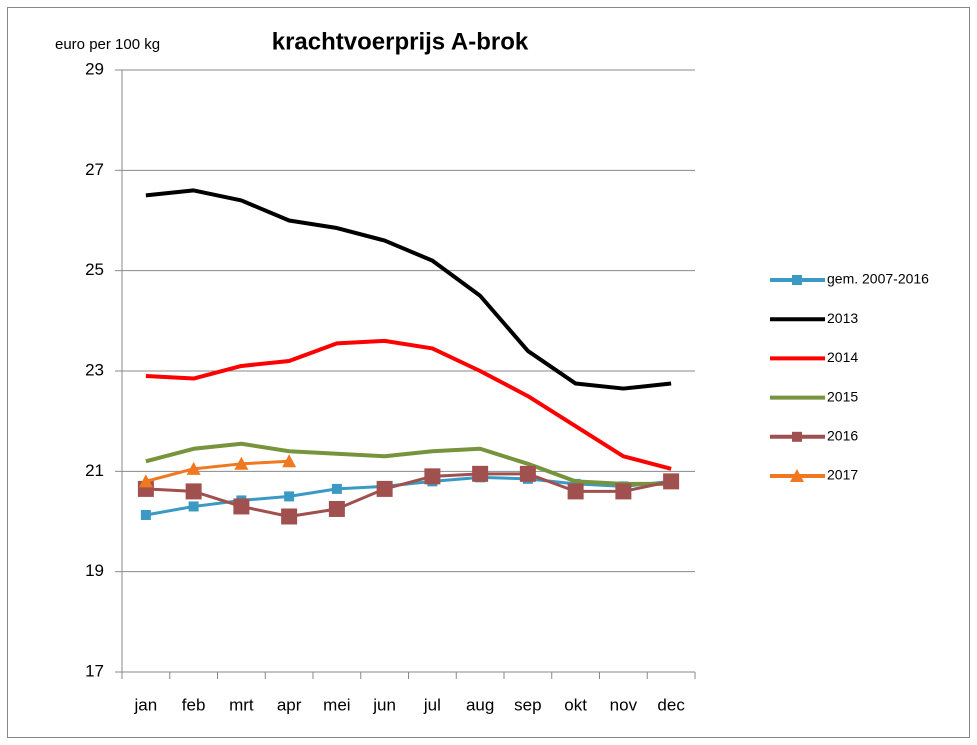 The width and height of the screenshot is (977, 745). Describe the element at coordinates (842, 436) in the screenshot. I see `legend-label: 2016` at that location.